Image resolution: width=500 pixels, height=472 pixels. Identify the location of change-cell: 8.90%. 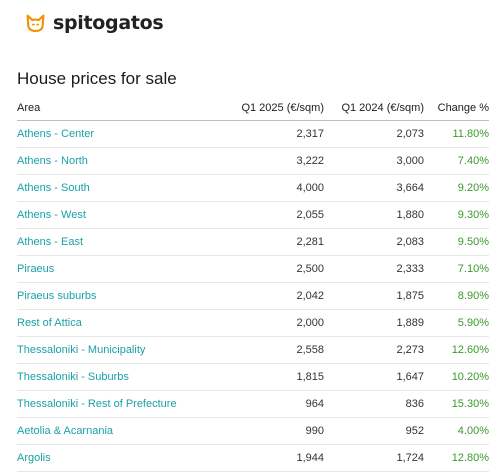
(456, 296).